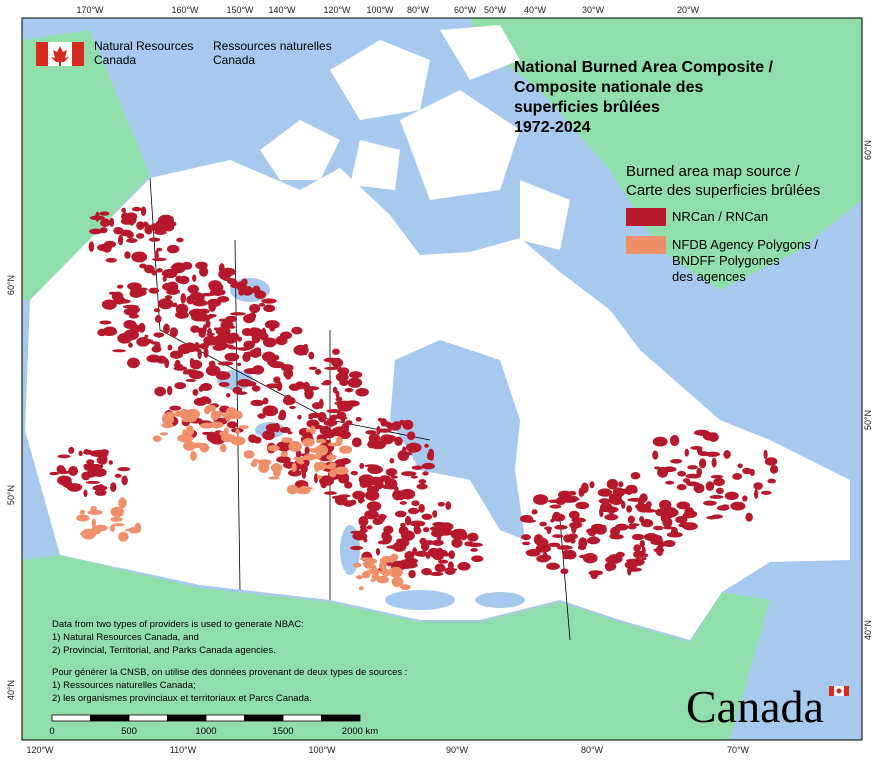  Describe the element at coordinates (124, 685) in the screenshot. I see `note-line: 1) Ressources naturelles Canada;` at that location.